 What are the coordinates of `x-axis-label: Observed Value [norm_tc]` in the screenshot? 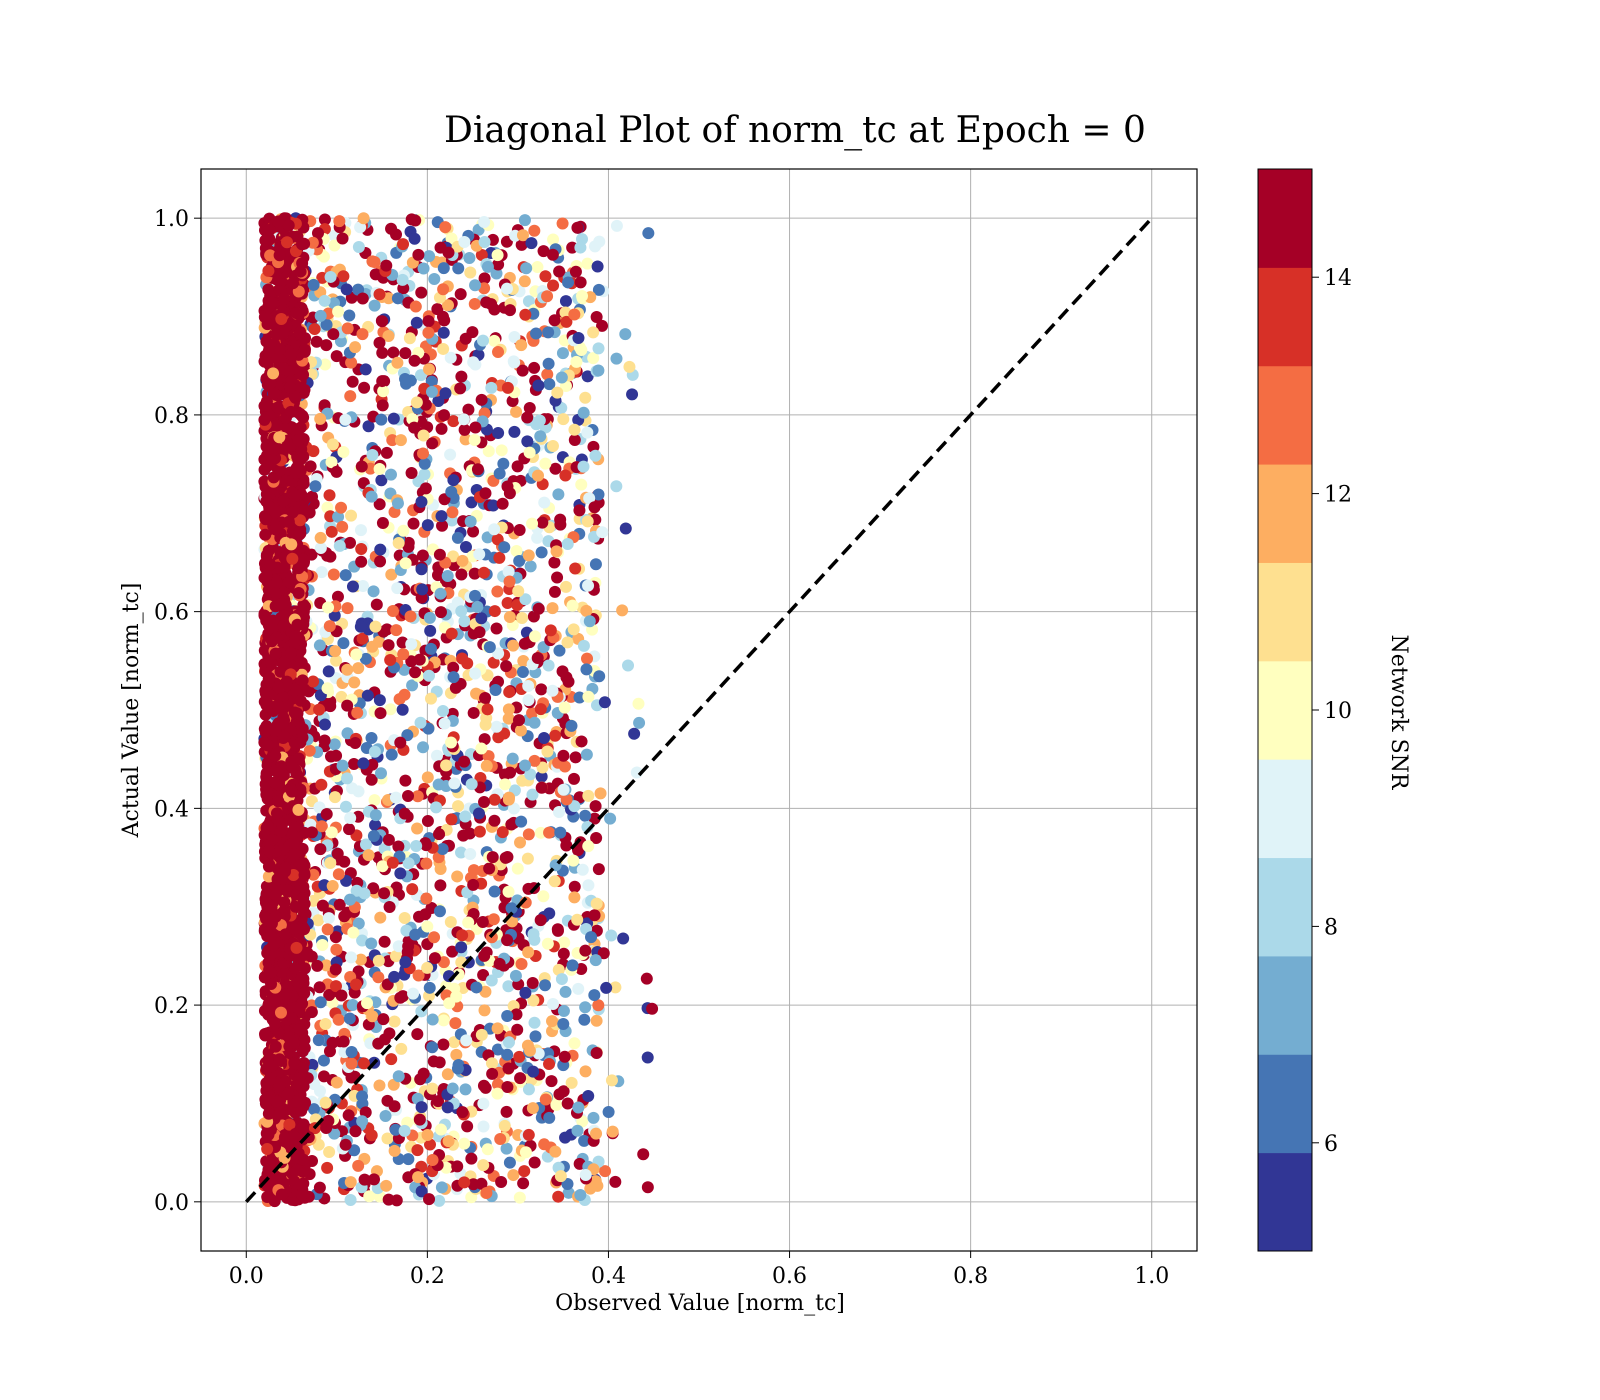 It's located at (700, 1303).